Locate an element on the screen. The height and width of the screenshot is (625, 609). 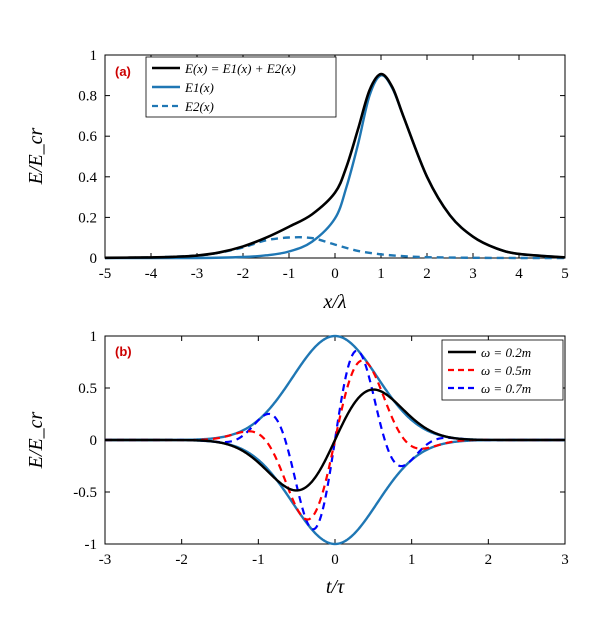
panel-a-y-tick-label: 0.4 is located at coordinates (87, 178).